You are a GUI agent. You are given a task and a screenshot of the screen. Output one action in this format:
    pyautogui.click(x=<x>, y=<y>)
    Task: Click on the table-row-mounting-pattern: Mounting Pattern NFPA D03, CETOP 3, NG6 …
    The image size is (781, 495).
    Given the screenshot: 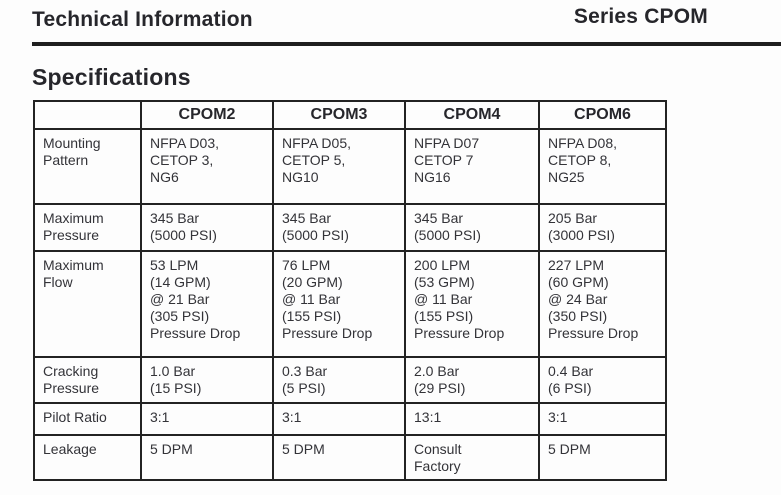 What is the action you would take?
    pyautogui.click(x=350, y=166)
    